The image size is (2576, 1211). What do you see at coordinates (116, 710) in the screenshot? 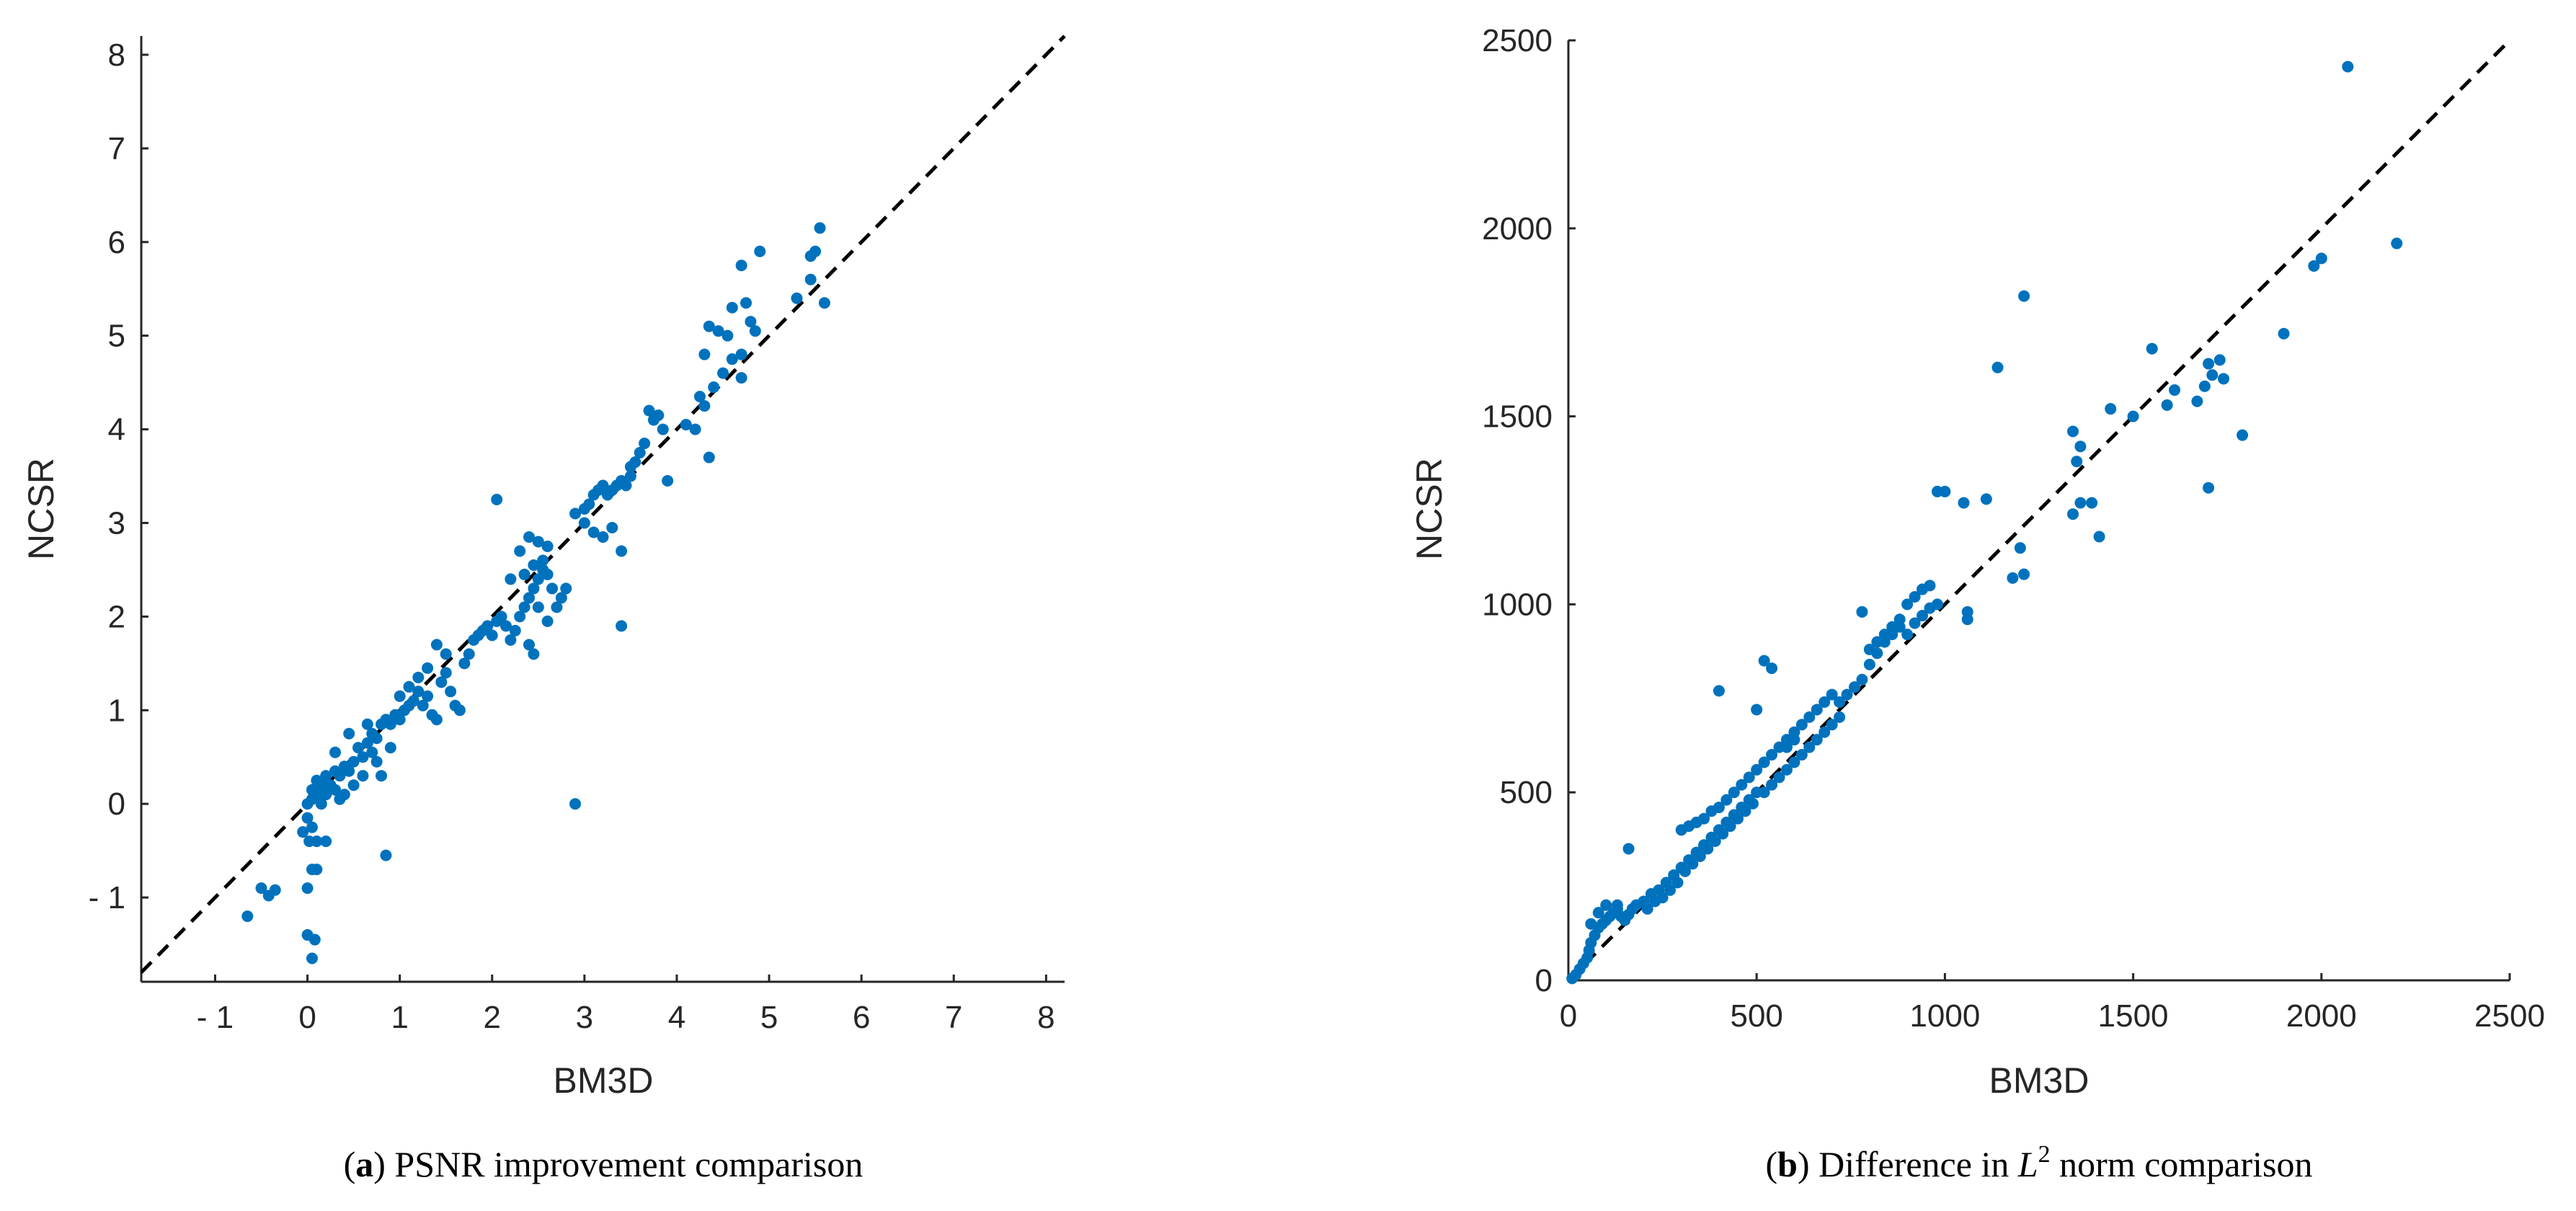
I see `chart-a-y-tick-label: 1` at bounding box center [116, 710].